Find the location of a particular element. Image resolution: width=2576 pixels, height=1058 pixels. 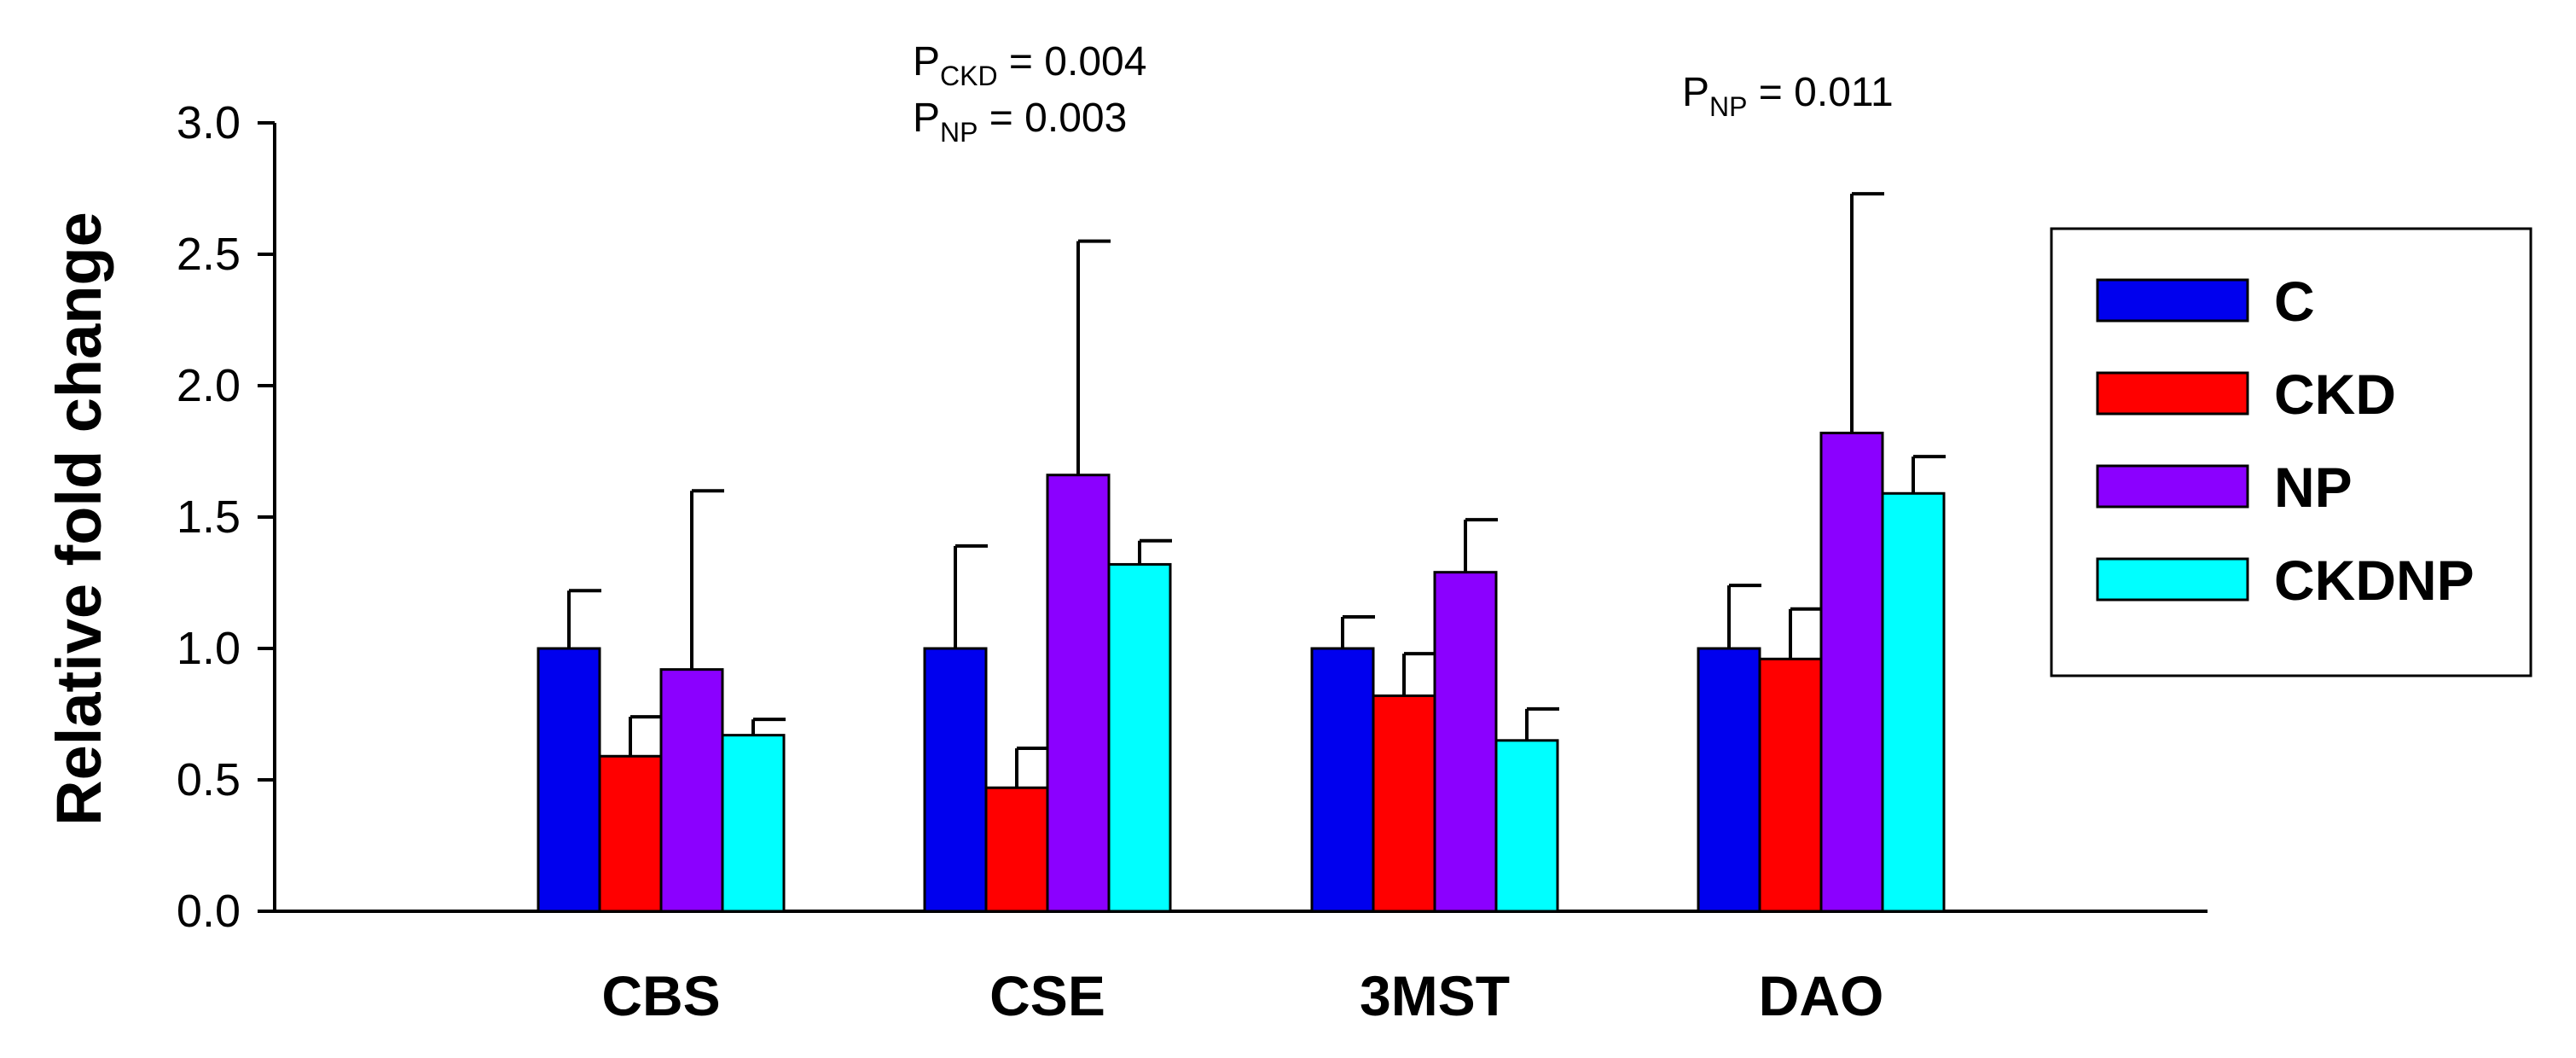

legend-label-np: NP is located at coordinates (2313, 488).